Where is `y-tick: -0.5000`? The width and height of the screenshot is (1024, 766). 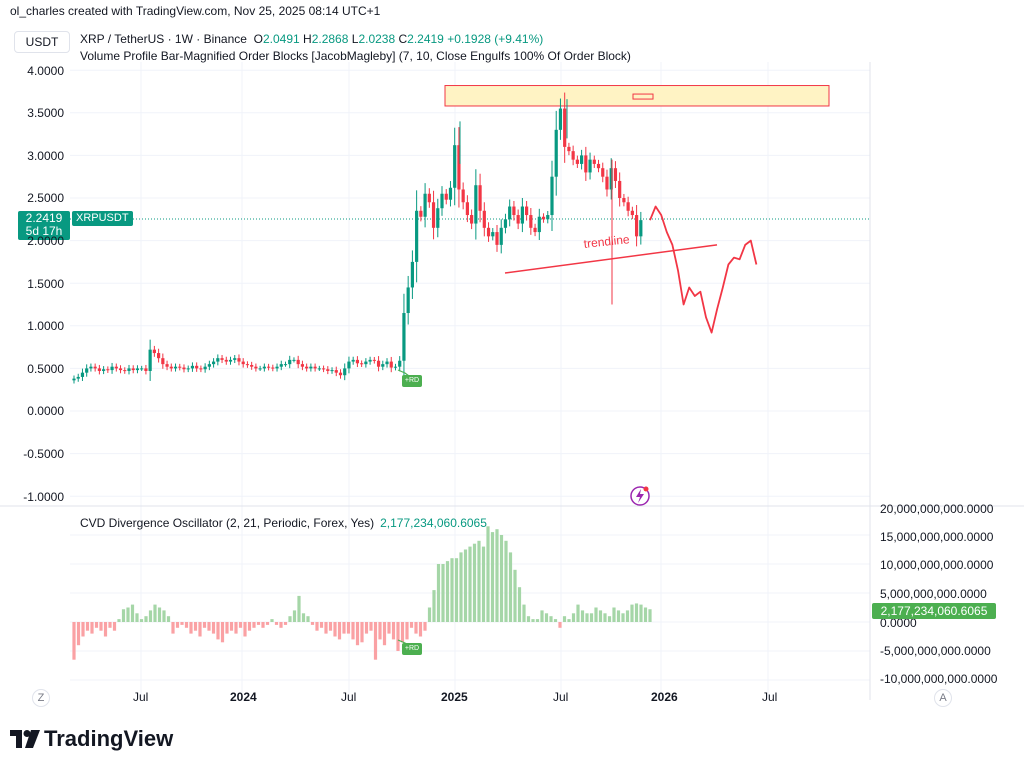
y-tick: -0.5000 is located at coordinates (43, 454).